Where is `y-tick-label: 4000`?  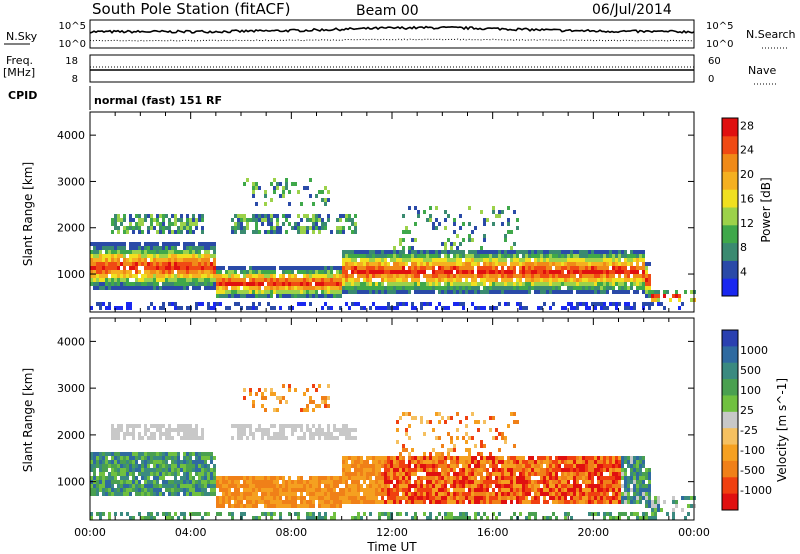
y-tick-label: 4000 is located at coordinates (71, 135).